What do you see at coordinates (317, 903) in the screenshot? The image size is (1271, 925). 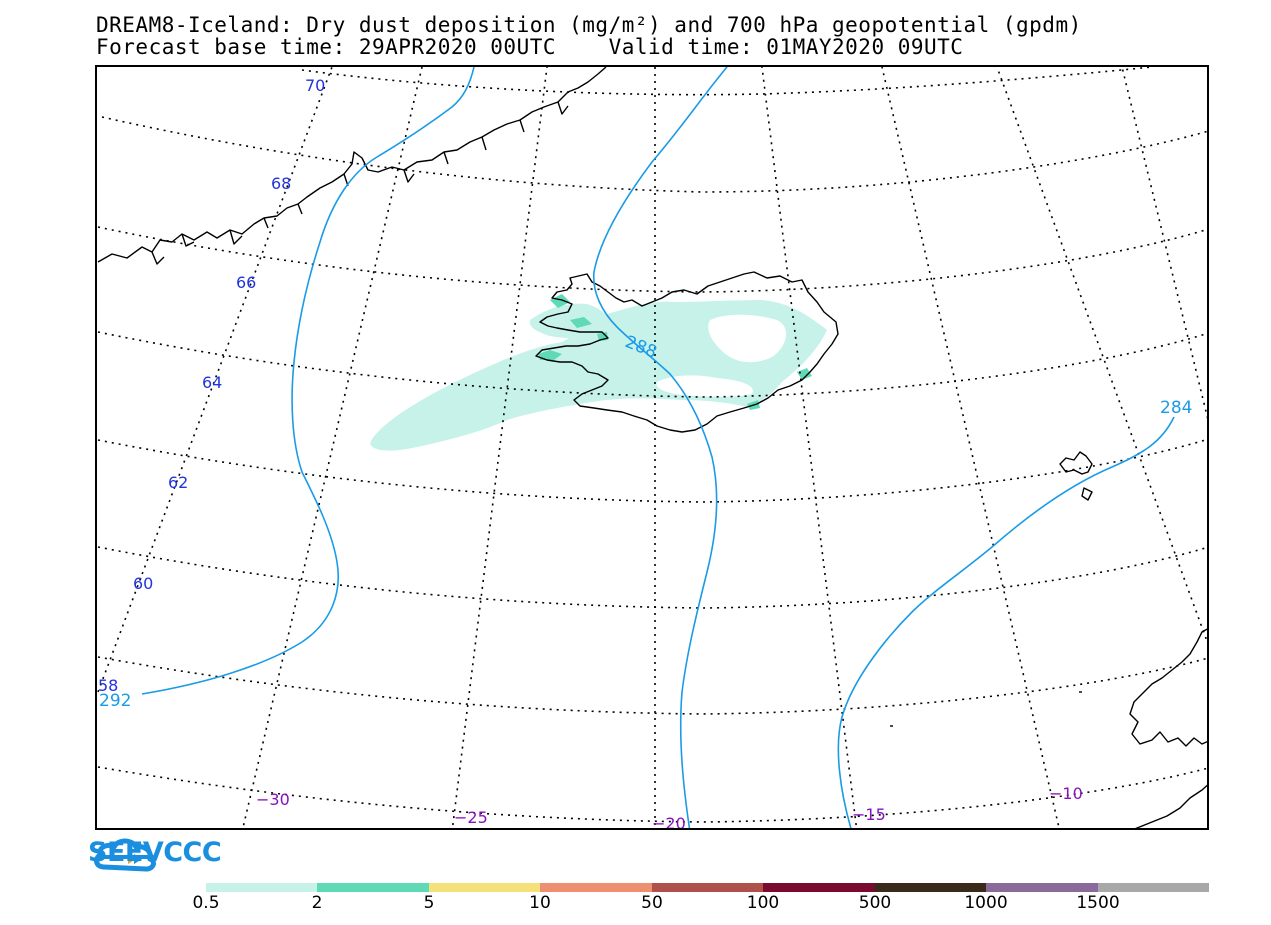 I see `colorbar-label-2: 2` at bounding box center [317, 903].